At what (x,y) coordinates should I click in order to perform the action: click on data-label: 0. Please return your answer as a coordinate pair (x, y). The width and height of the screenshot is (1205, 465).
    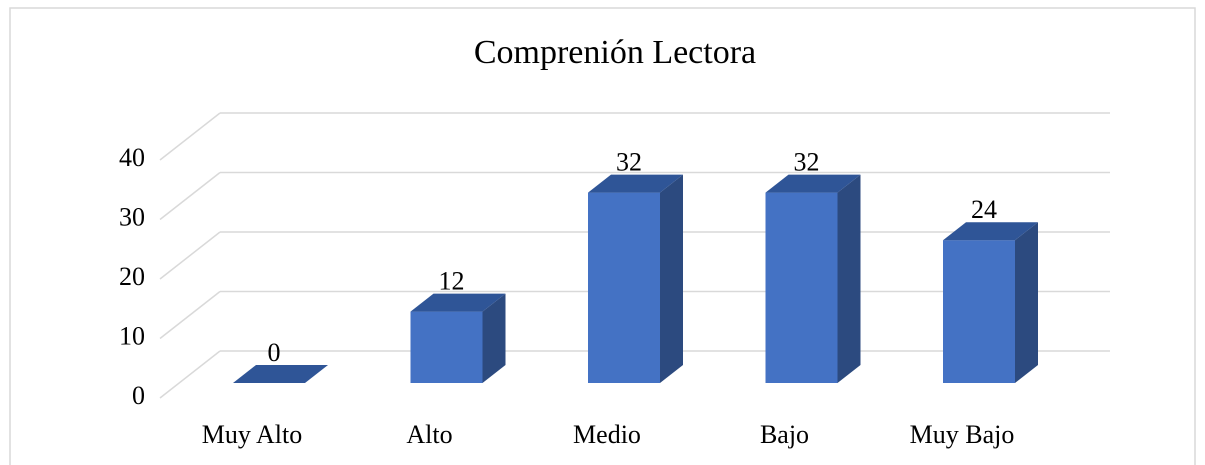
    Looking at the image, I should click on (274, 352).